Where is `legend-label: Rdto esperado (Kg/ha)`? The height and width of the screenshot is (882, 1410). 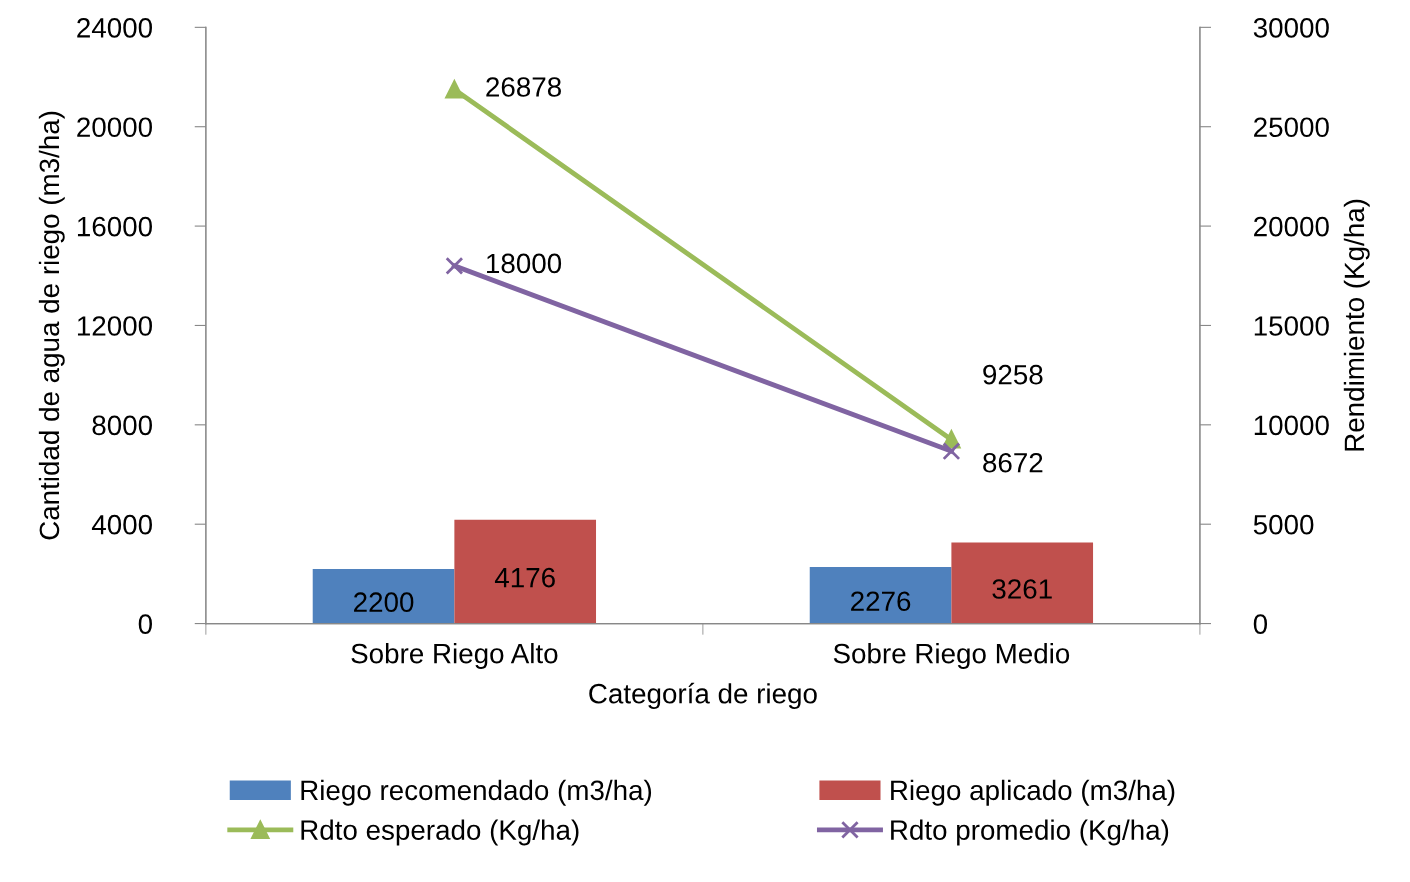
legend-label: Rdto esperado (Kg/ha) is located at coordinates (440, 832).